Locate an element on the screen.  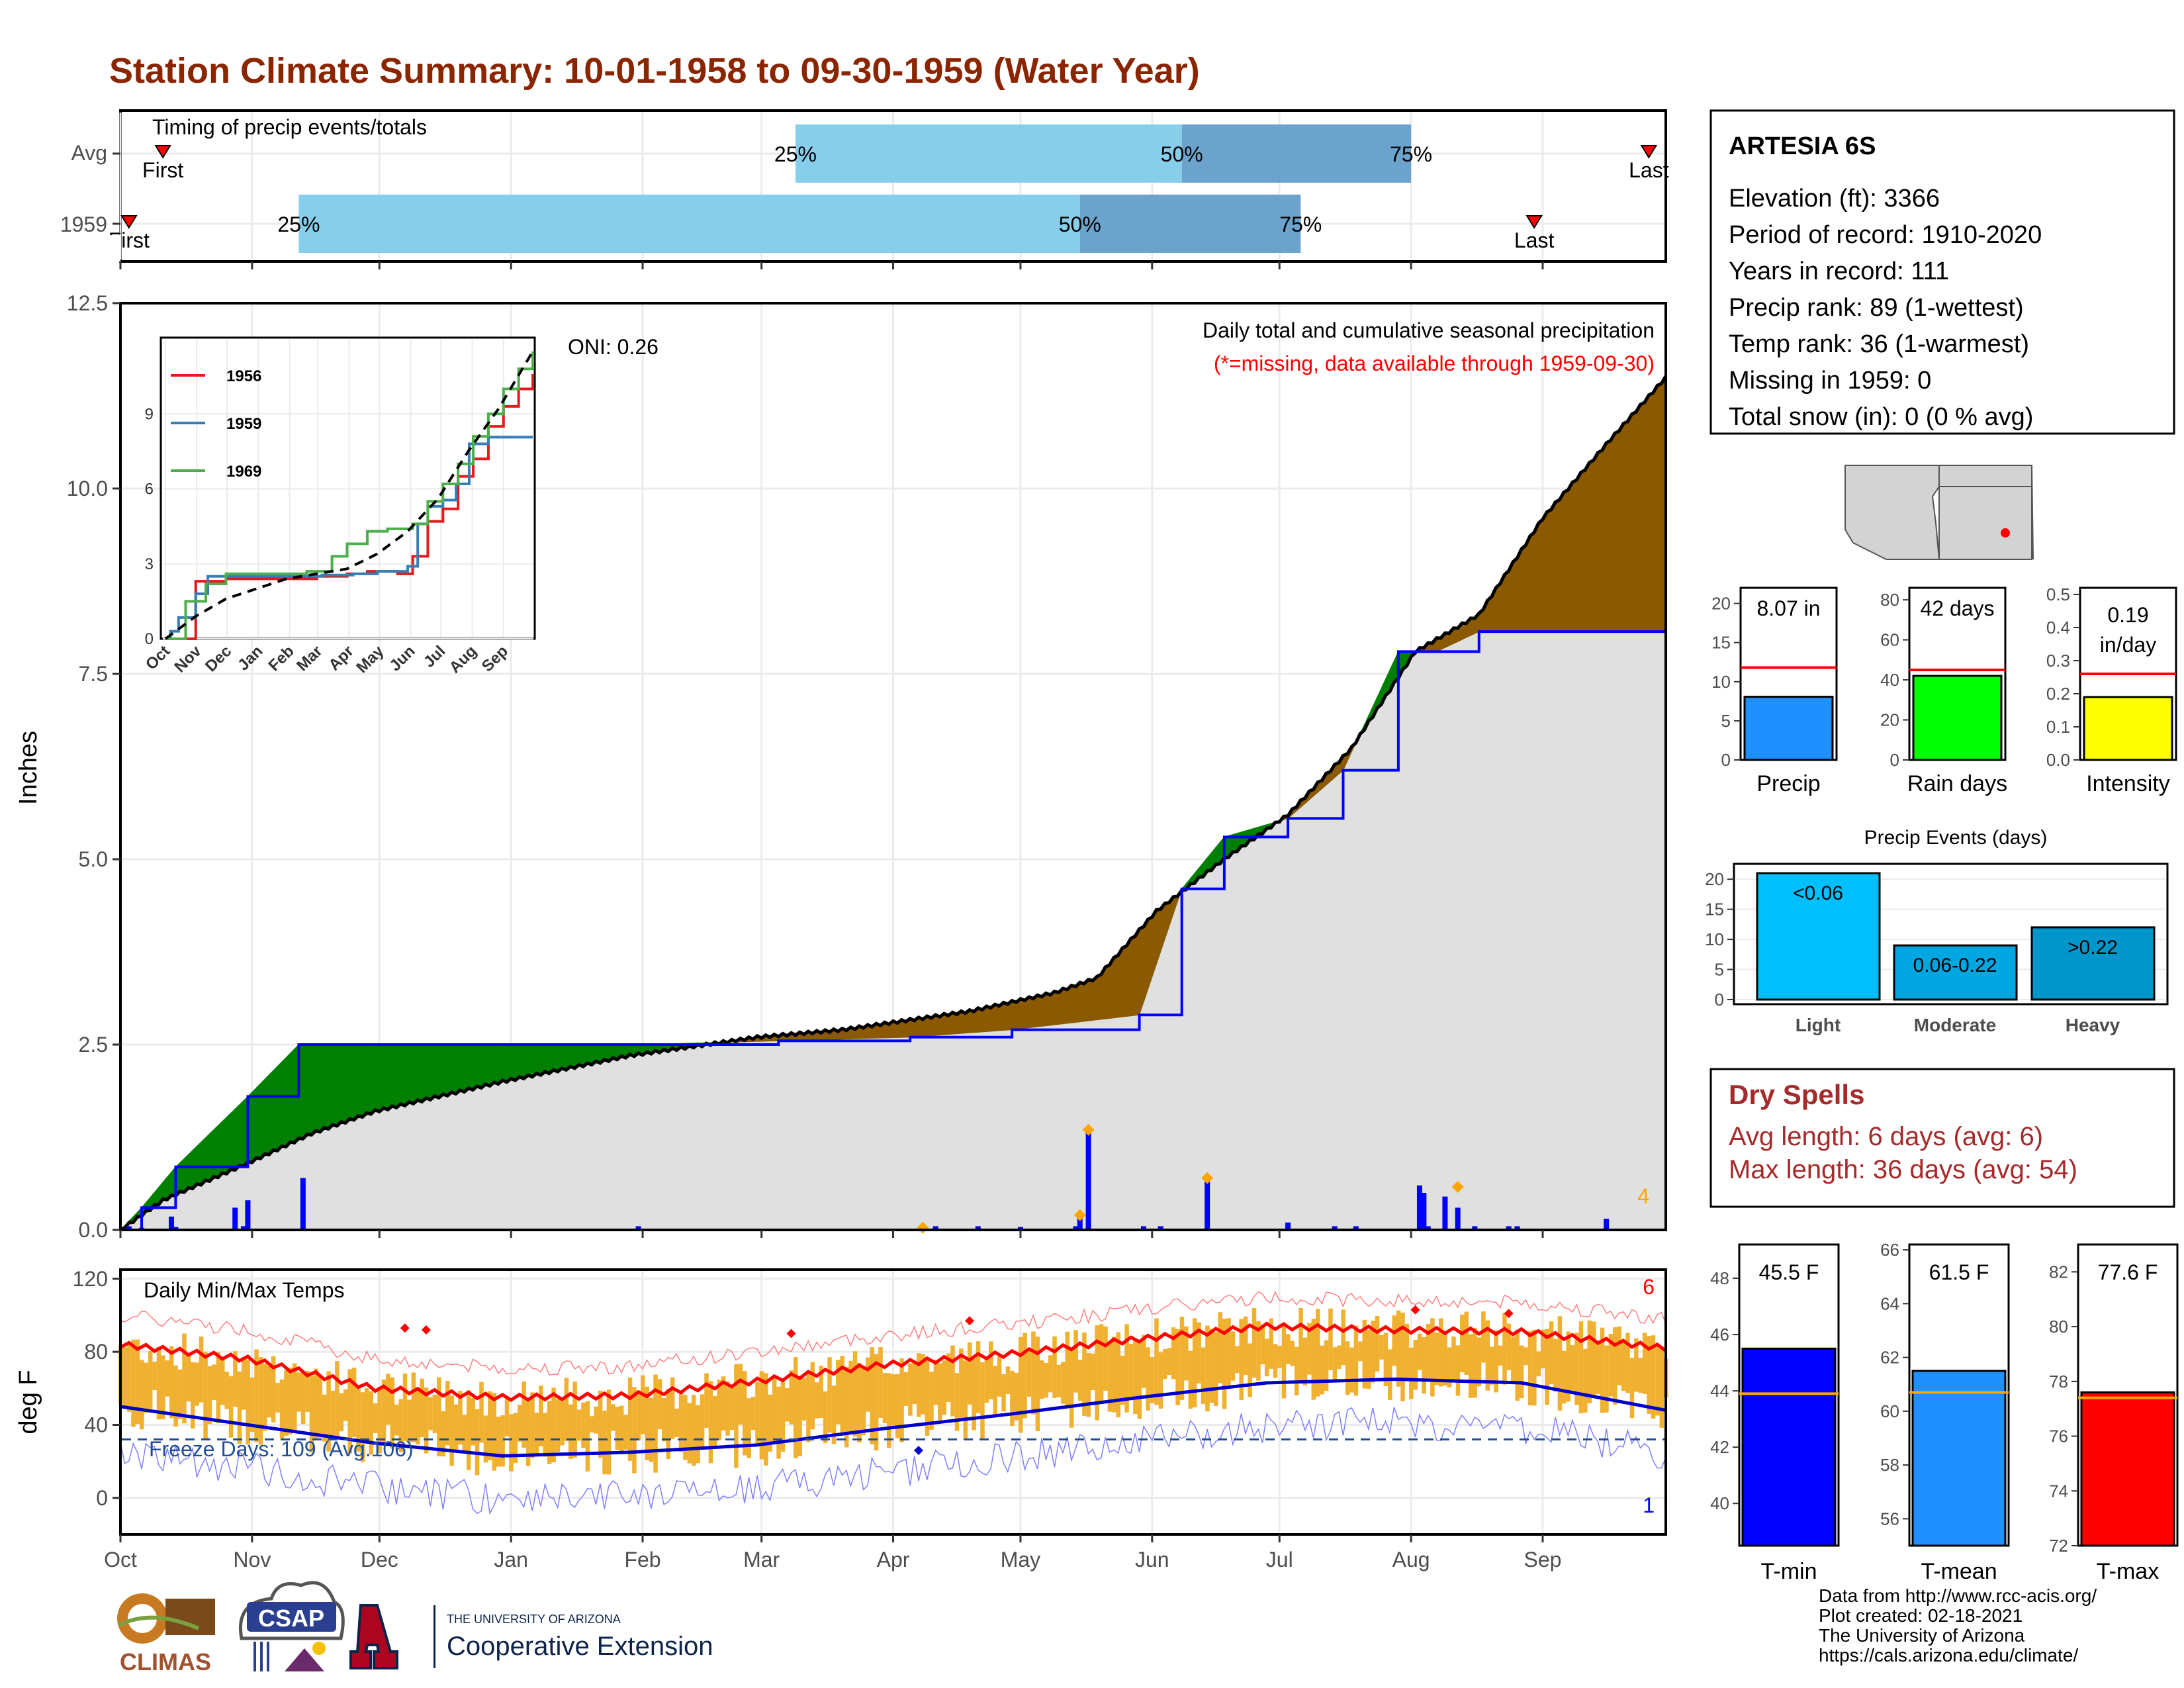
precip-ylabel: Inches is located at coordinates (28, 768).